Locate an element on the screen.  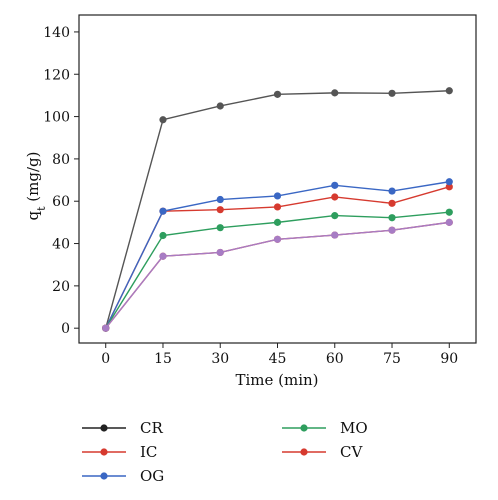
y-tick-label: 140 is located at coordinates (56, 33).